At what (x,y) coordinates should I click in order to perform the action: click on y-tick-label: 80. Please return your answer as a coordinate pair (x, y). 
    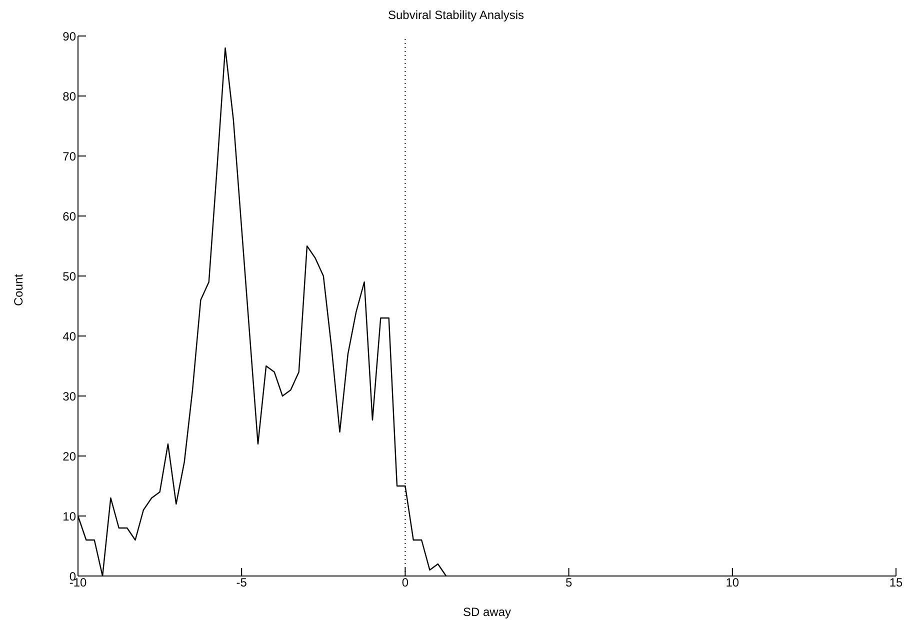
    Looking at the image, I should click on (69, 96).